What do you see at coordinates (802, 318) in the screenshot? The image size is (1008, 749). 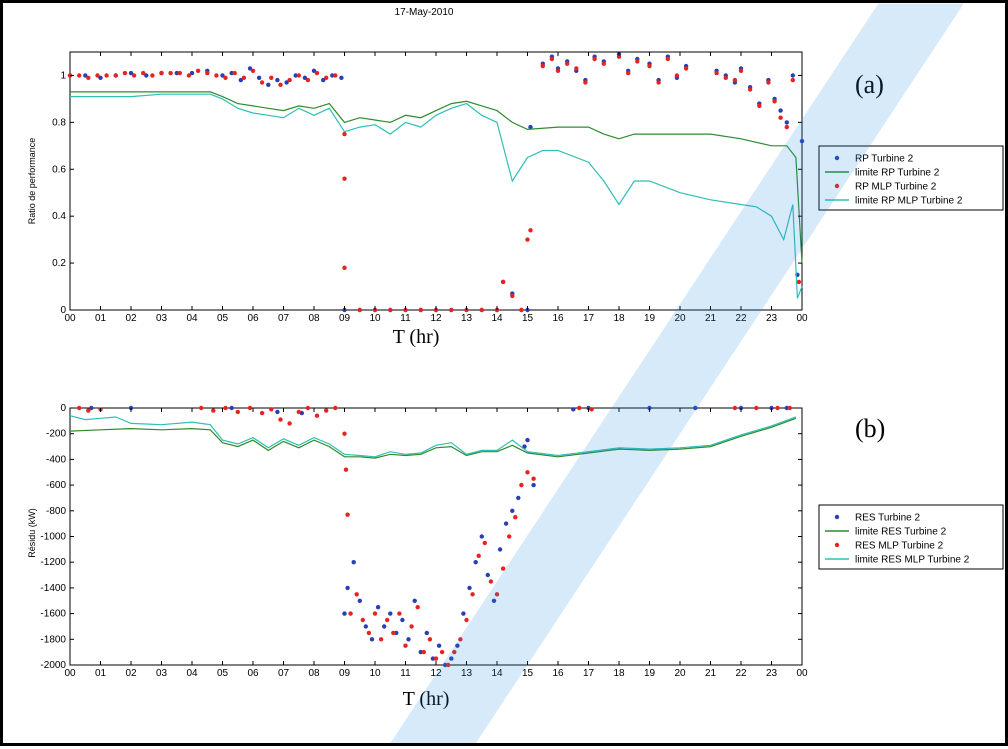 I see `x-tick-label: 00` at bounding box center [802, 318].